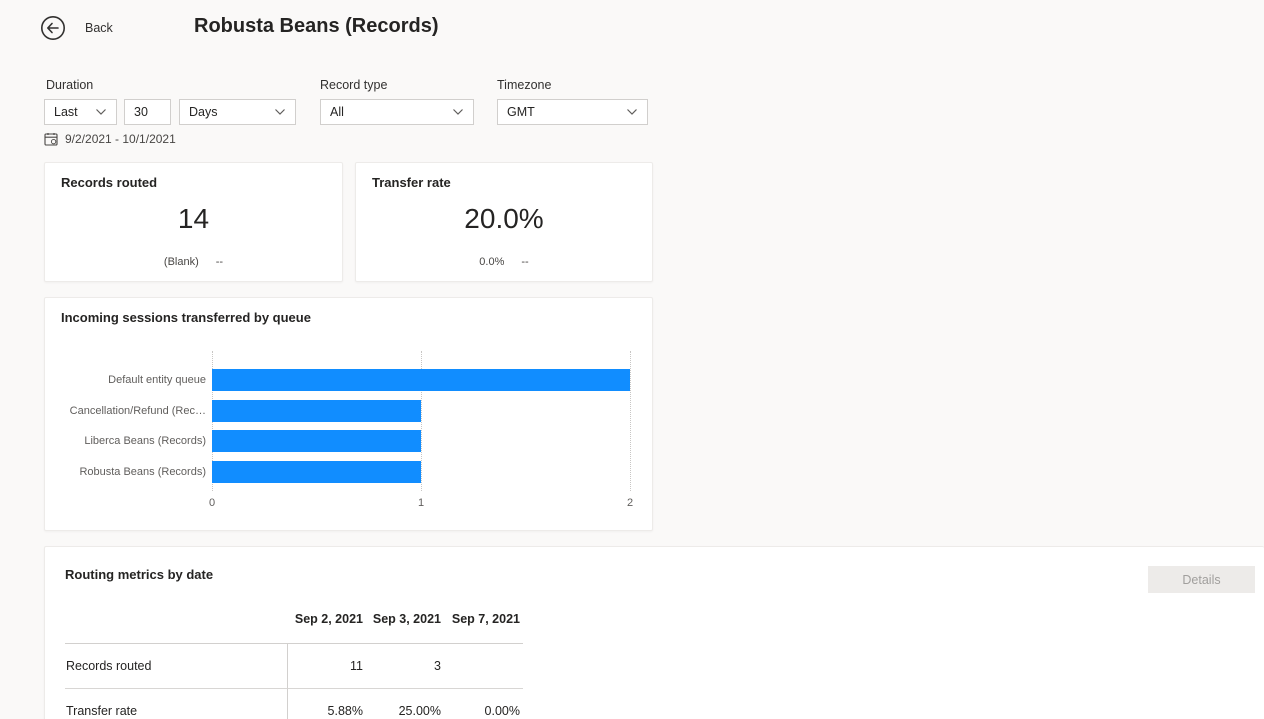 Image resolution: width=1264 pixels, height=719 pixels. I want to click on table-row-label: Records routed, so click(176, 666).